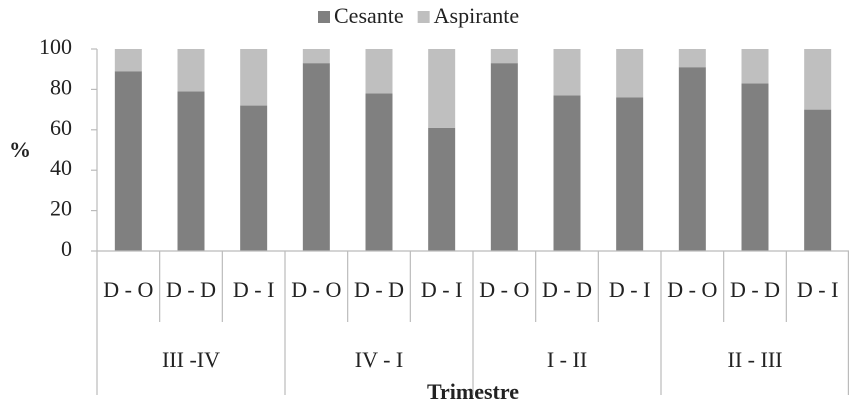  Describe the element at coordinates (61, 127) in the screenshot. I see `y-tick-label: 60` at that location.